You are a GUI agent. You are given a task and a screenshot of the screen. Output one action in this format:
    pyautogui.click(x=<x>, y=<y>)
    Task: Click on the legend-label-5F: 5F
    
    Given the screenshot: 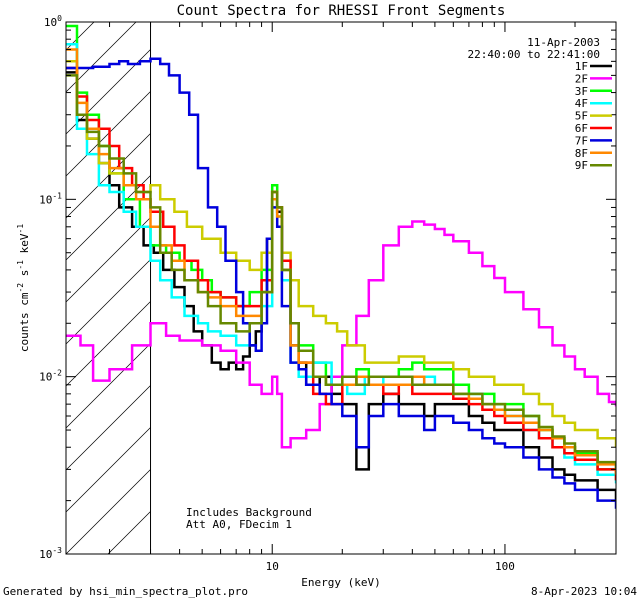 What is the action you would take?
    pyautogui.click(x=581, y=116)
    